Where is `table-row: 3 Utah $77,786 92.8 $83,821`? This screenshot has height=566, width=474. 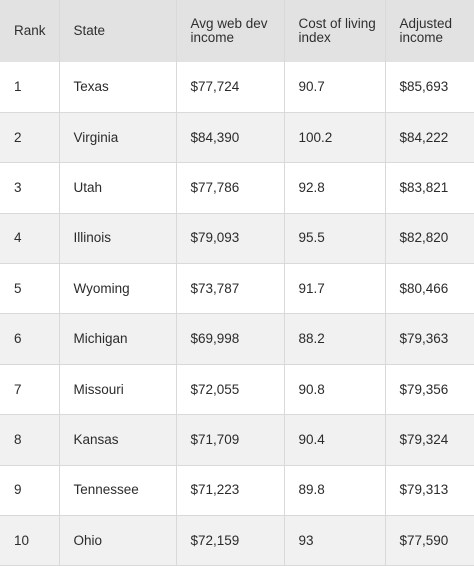 table-row: 3 Utah $77,786 92.8 $83,821 is located at coordinates (237, 188).